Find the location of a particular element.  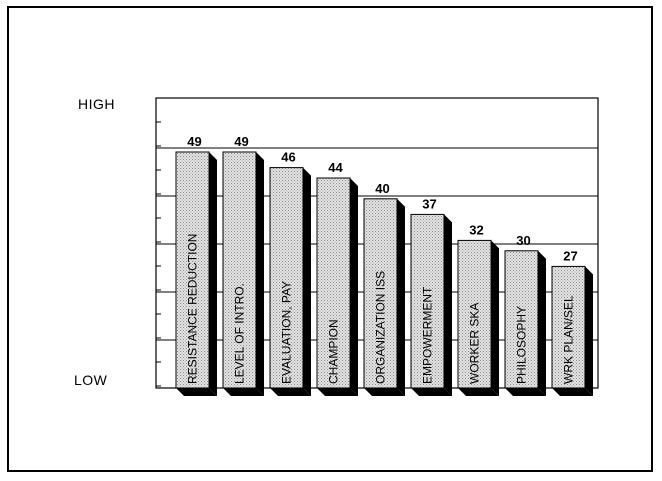

bar-group: 30 PHILOSOPHY is located at coordinates (525, 314).